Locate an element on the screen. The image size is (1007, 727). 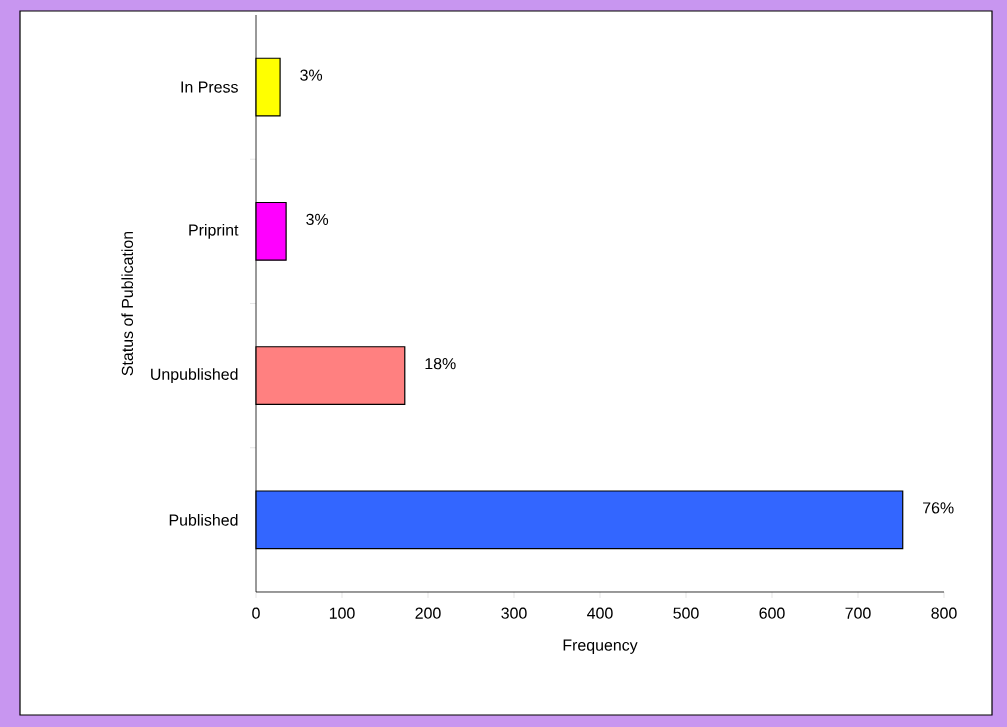
x-tick-label: 300 is located at coordinates (514, 613).